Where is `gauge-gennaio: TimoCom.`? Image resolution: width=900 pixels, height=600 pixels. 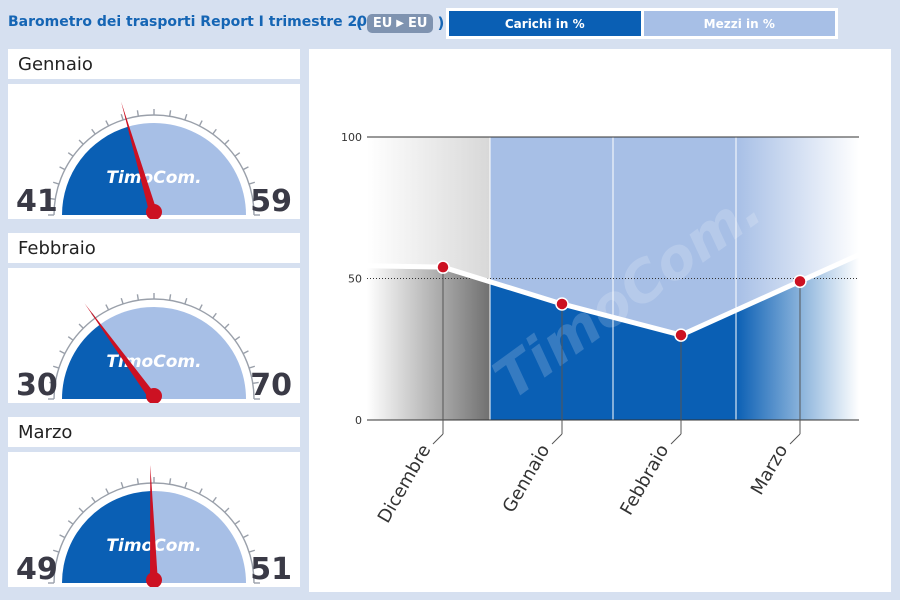
gauge-gennaio: TimoCom. is located at coordinates (154, 160).